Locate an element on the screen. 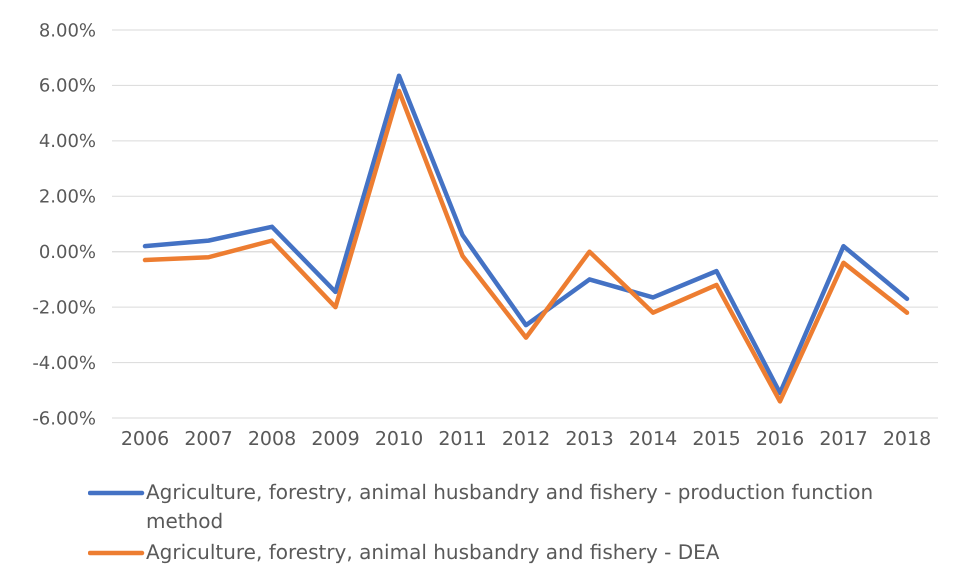  x-tick-label: 2006 is located at coordinates (145, 439).